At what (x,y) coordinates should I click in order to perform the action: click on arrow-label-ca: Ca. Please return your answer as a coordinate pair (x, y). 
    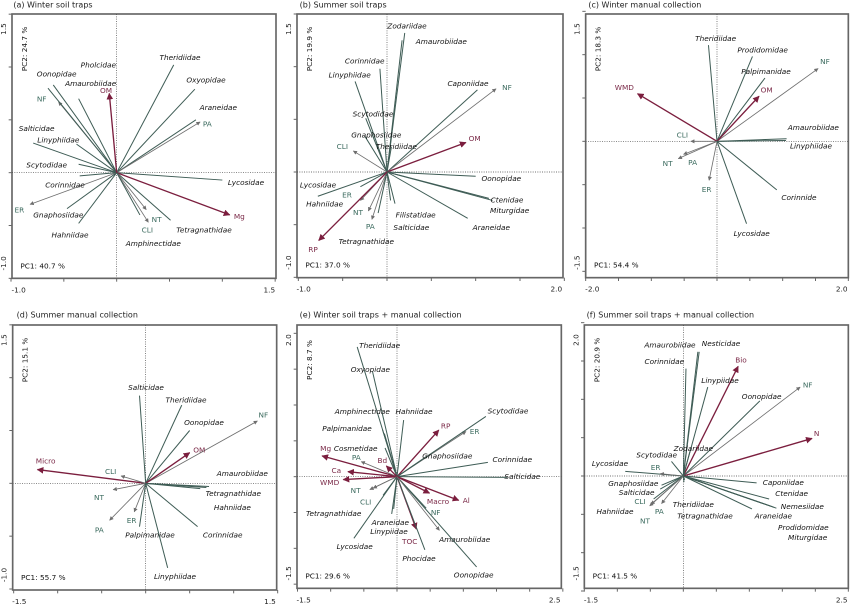
    Looking at the image, I should click on (337, 470).